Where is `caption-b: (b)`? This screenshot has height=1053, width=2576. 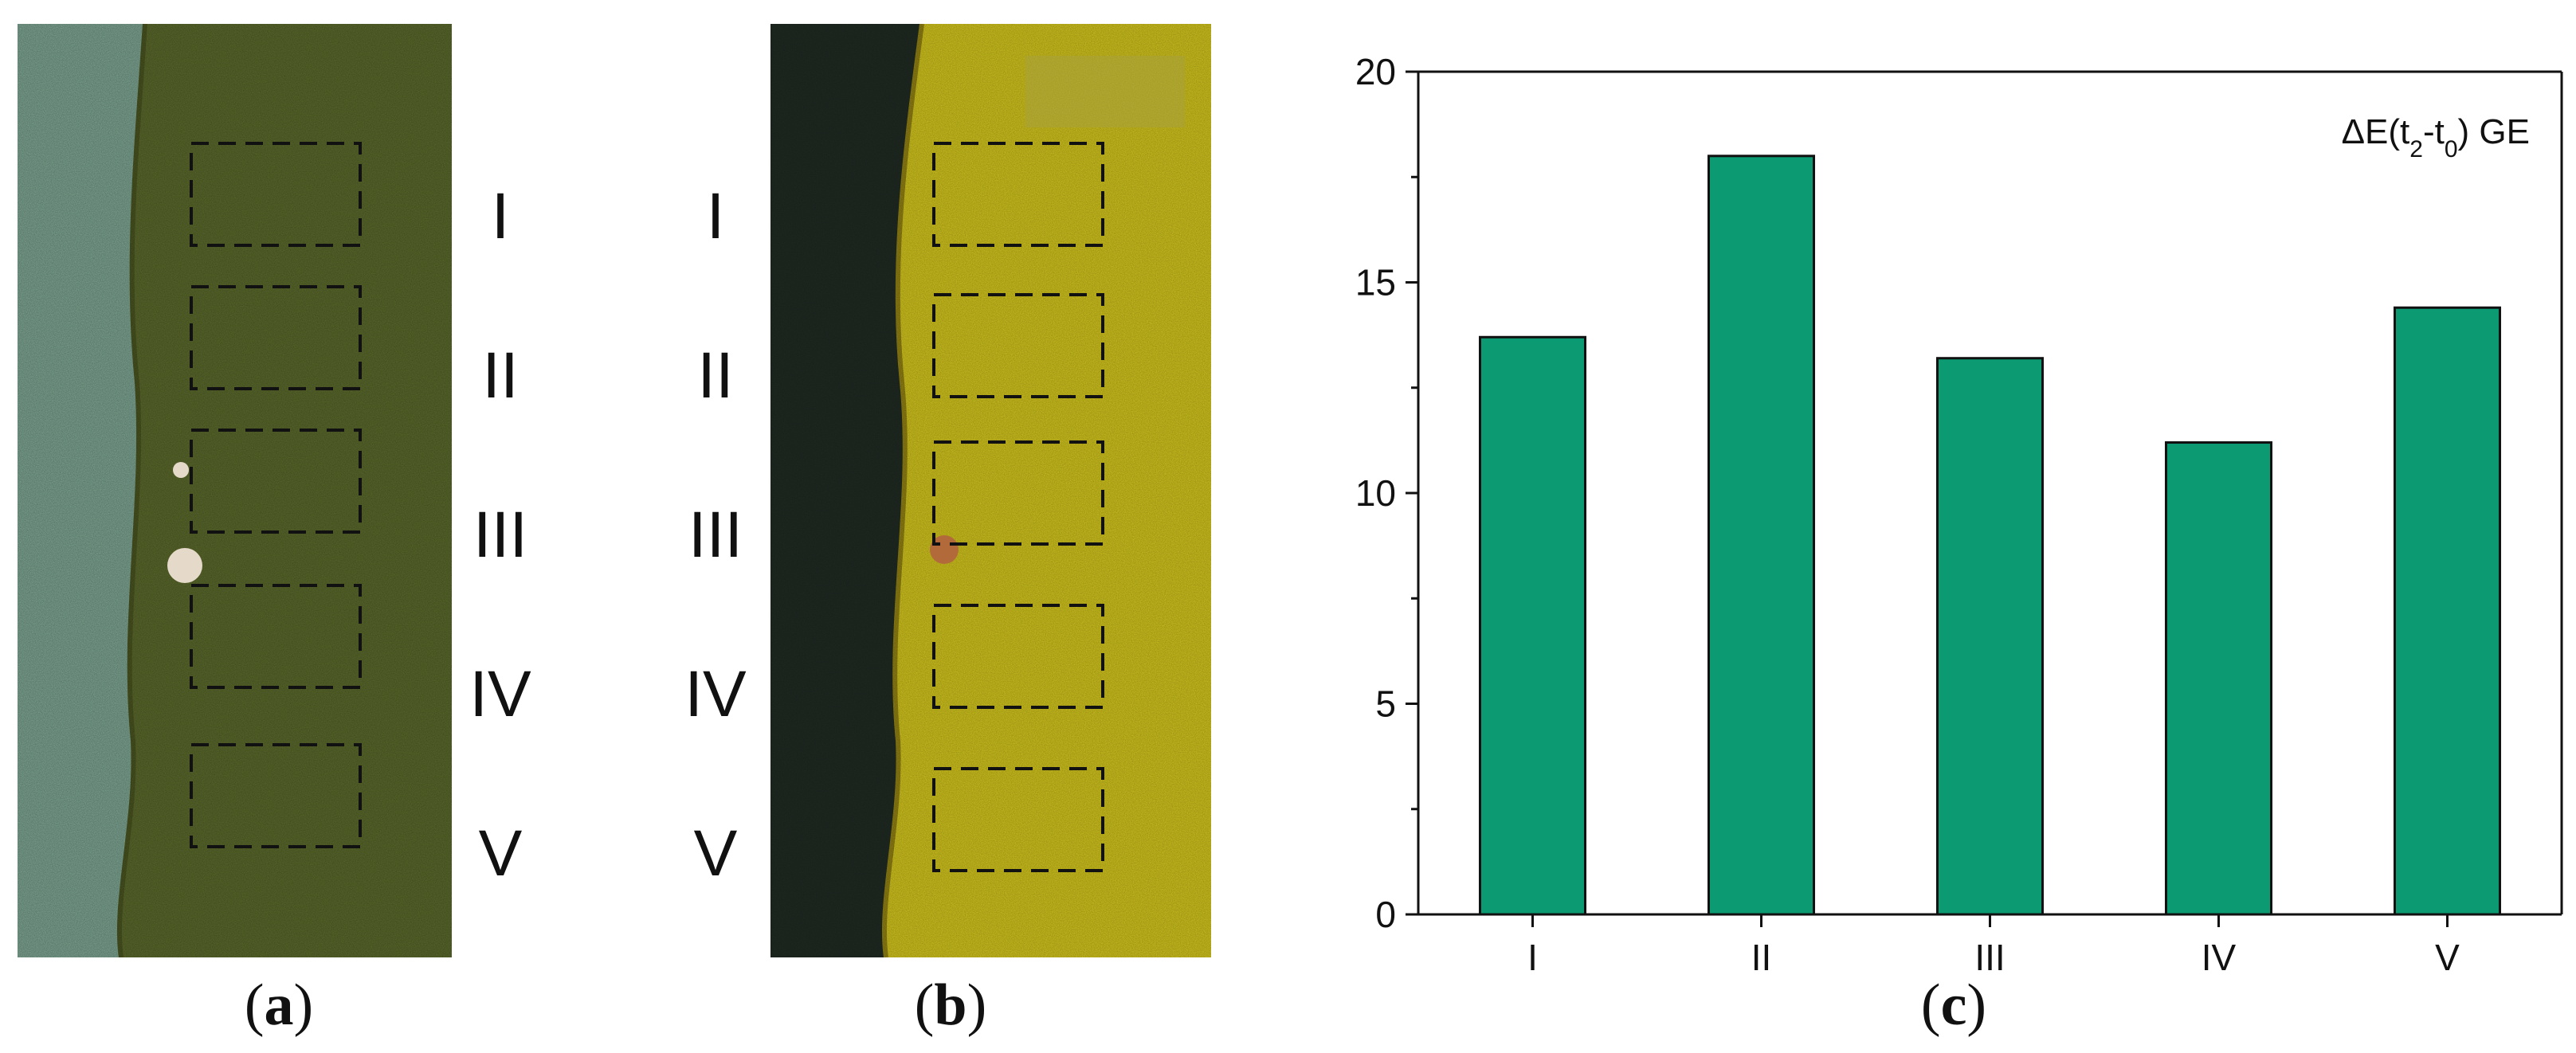
caption-b: (b) is located at coordinates (950, 1005).